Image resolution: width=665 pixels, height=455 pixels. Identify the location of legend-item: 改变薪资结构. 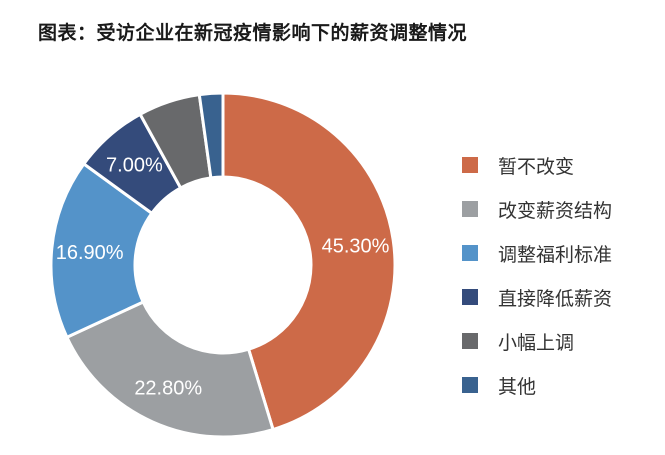
(537, 209).